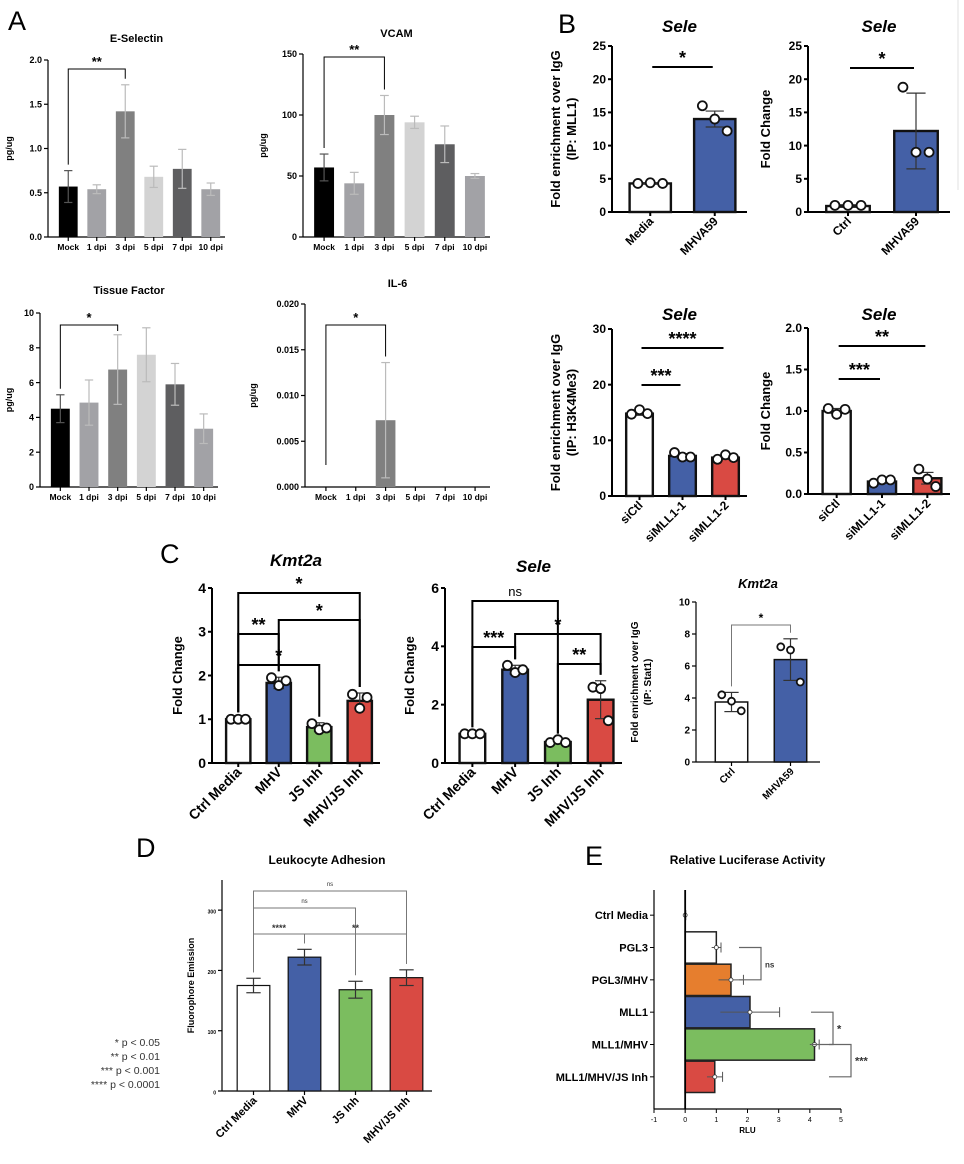 This screenshot has height=1164, width=964. I want to click on y-tick-label: 3, so click(202, 632).